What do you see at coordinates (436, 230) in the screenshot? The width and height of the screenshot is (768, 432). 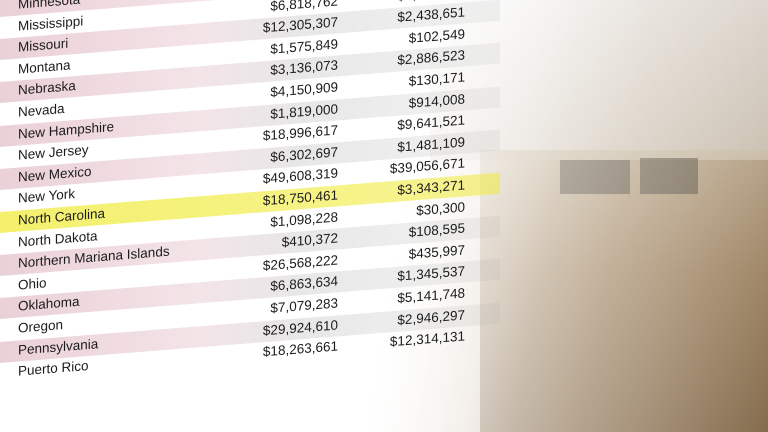 I see `amount: $108,595` at bounding box center [436, 230].